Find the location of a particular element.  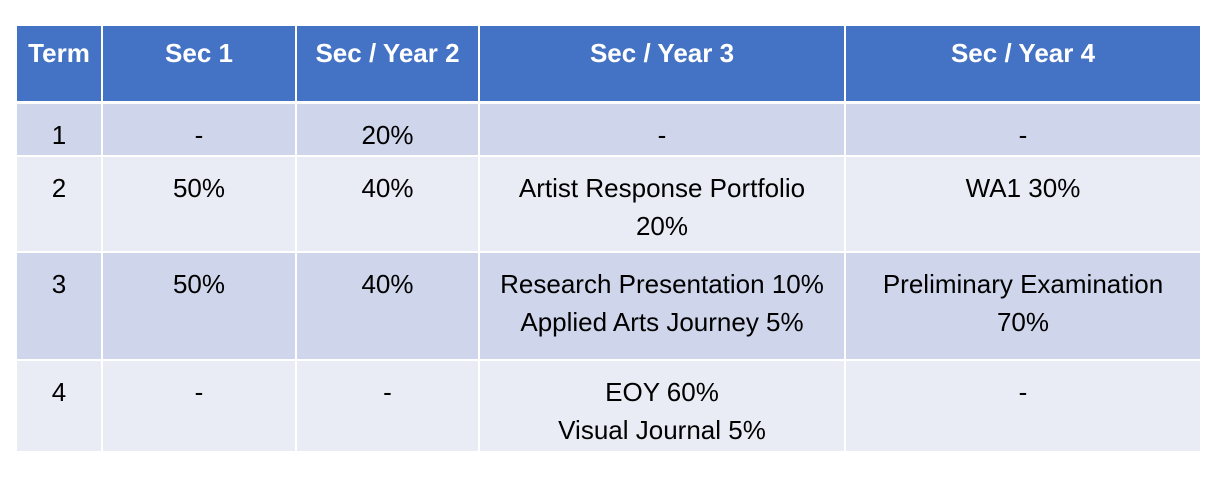

cell-line: Applied Arts Journey 5% is located at coordinates (662, 322).